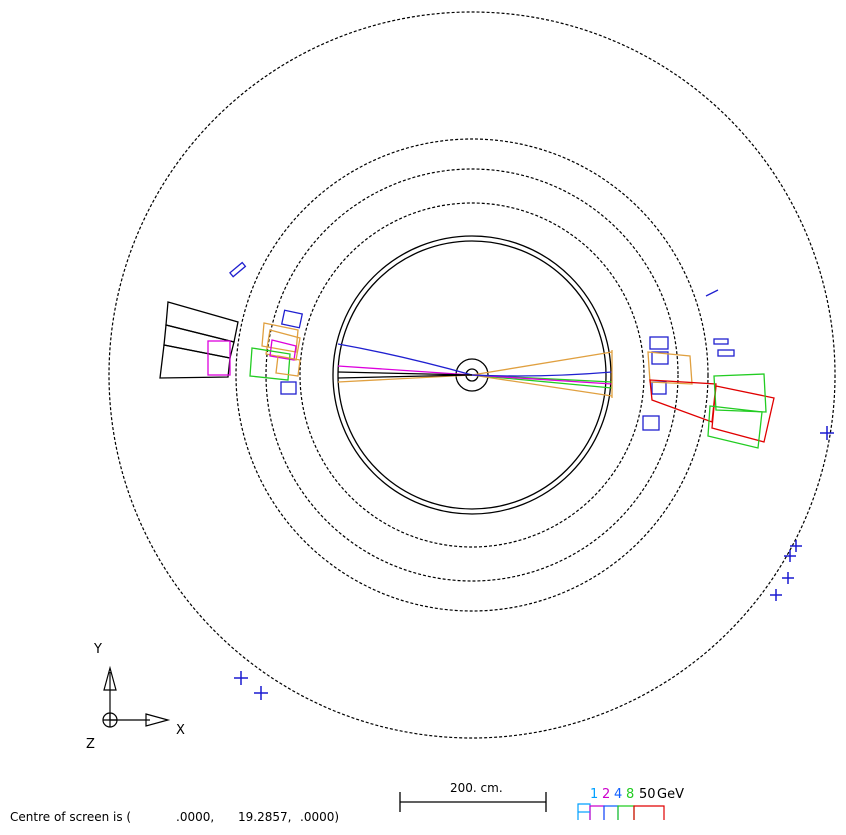 The width and height of the screenshot is (846, 835). Describe the element at coordinates (97, 649) in the screenshot. I see `y-axis-label: Y` at that location.